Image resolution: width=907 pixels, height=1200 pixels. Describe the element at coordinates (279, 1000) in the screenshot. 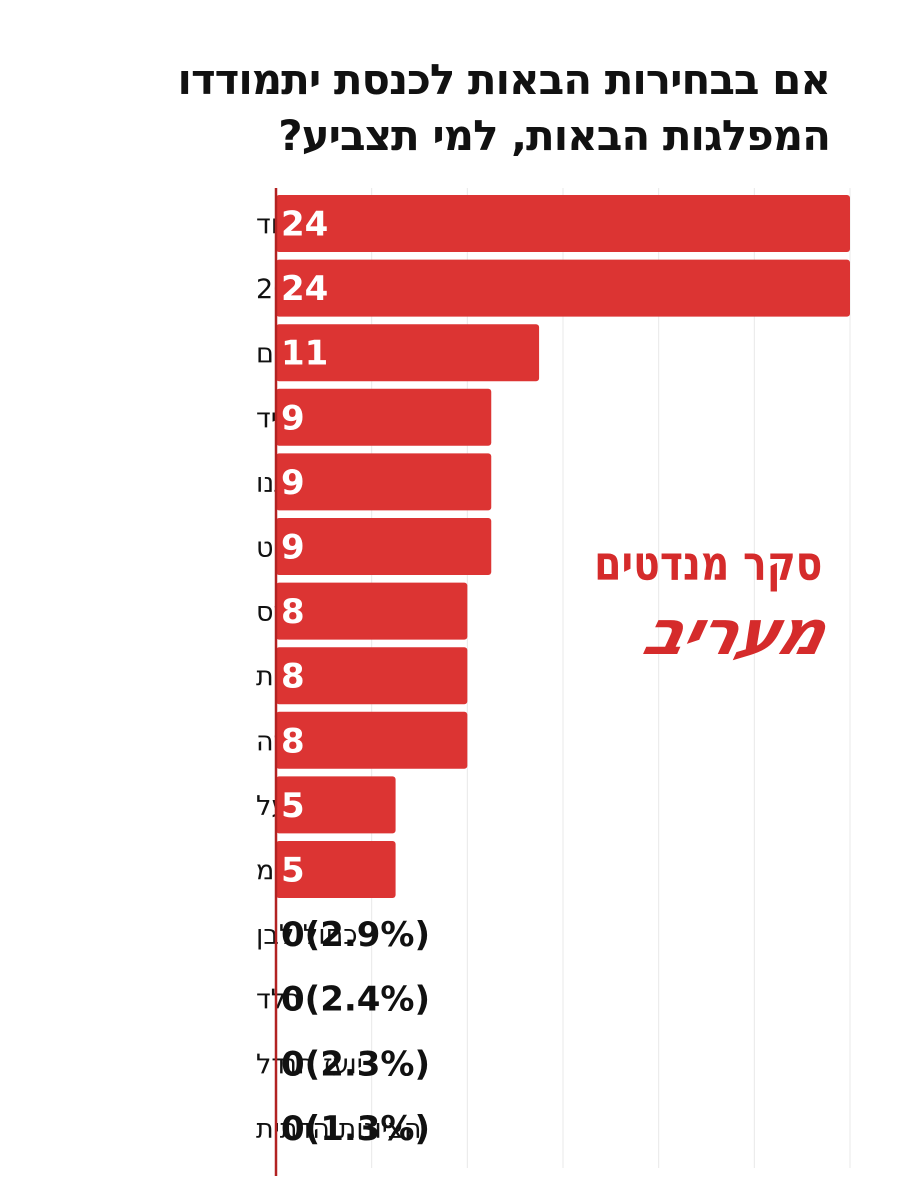

I see `category-label: בלד` at that location.